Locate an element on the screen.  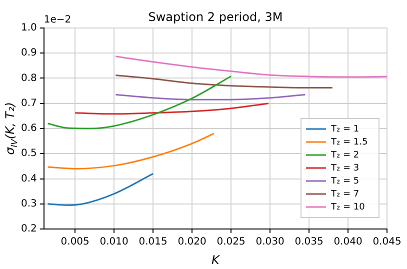
x-tick-label: 0.025 is located at coordinates (231, 242).